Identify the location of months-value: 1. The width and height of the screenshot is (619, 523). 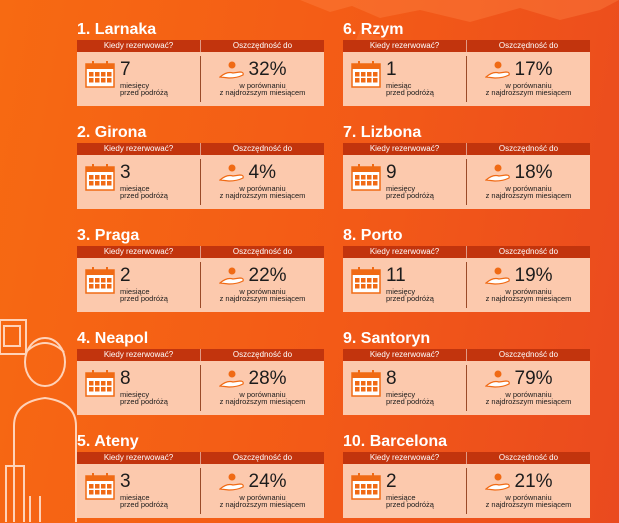
(391, 69).